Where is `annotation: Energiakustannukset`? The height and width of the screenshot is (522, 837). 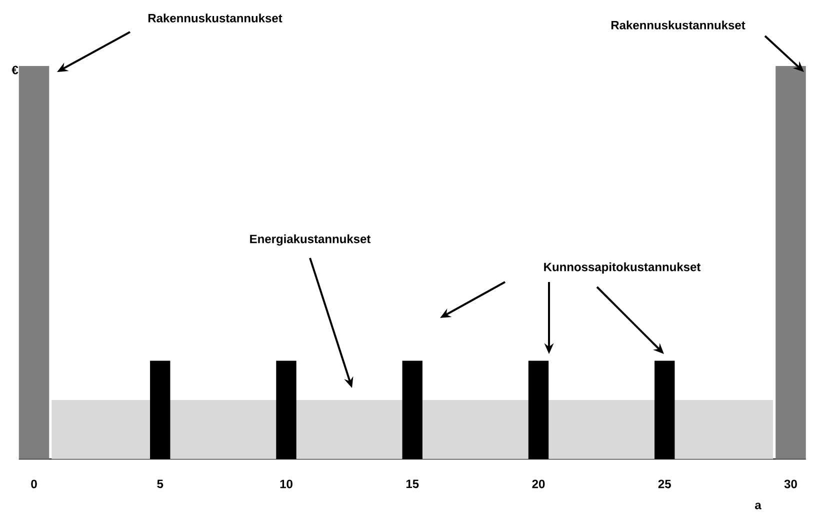
annotation: Energiakustannukset is located at coordinates (310, 240).